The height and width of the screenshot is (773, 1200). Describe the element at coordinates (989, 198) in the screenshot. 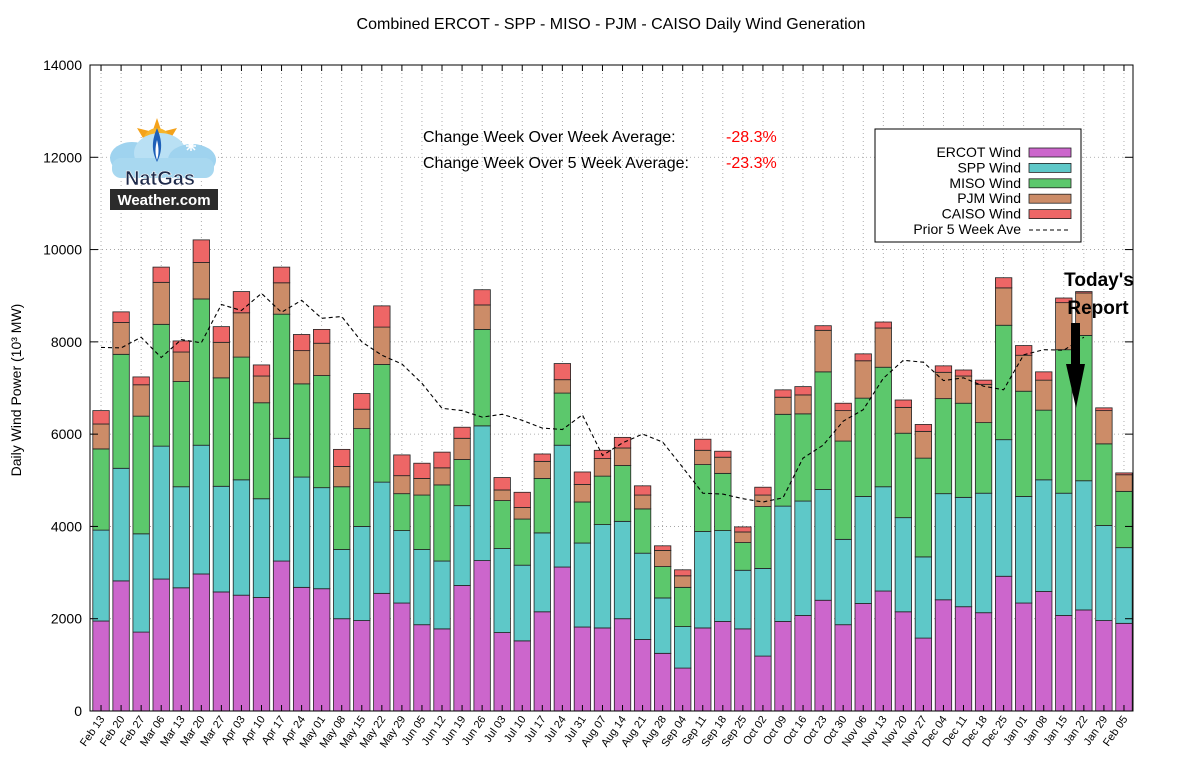

I see `legend-label: PJM Wind` at that location.